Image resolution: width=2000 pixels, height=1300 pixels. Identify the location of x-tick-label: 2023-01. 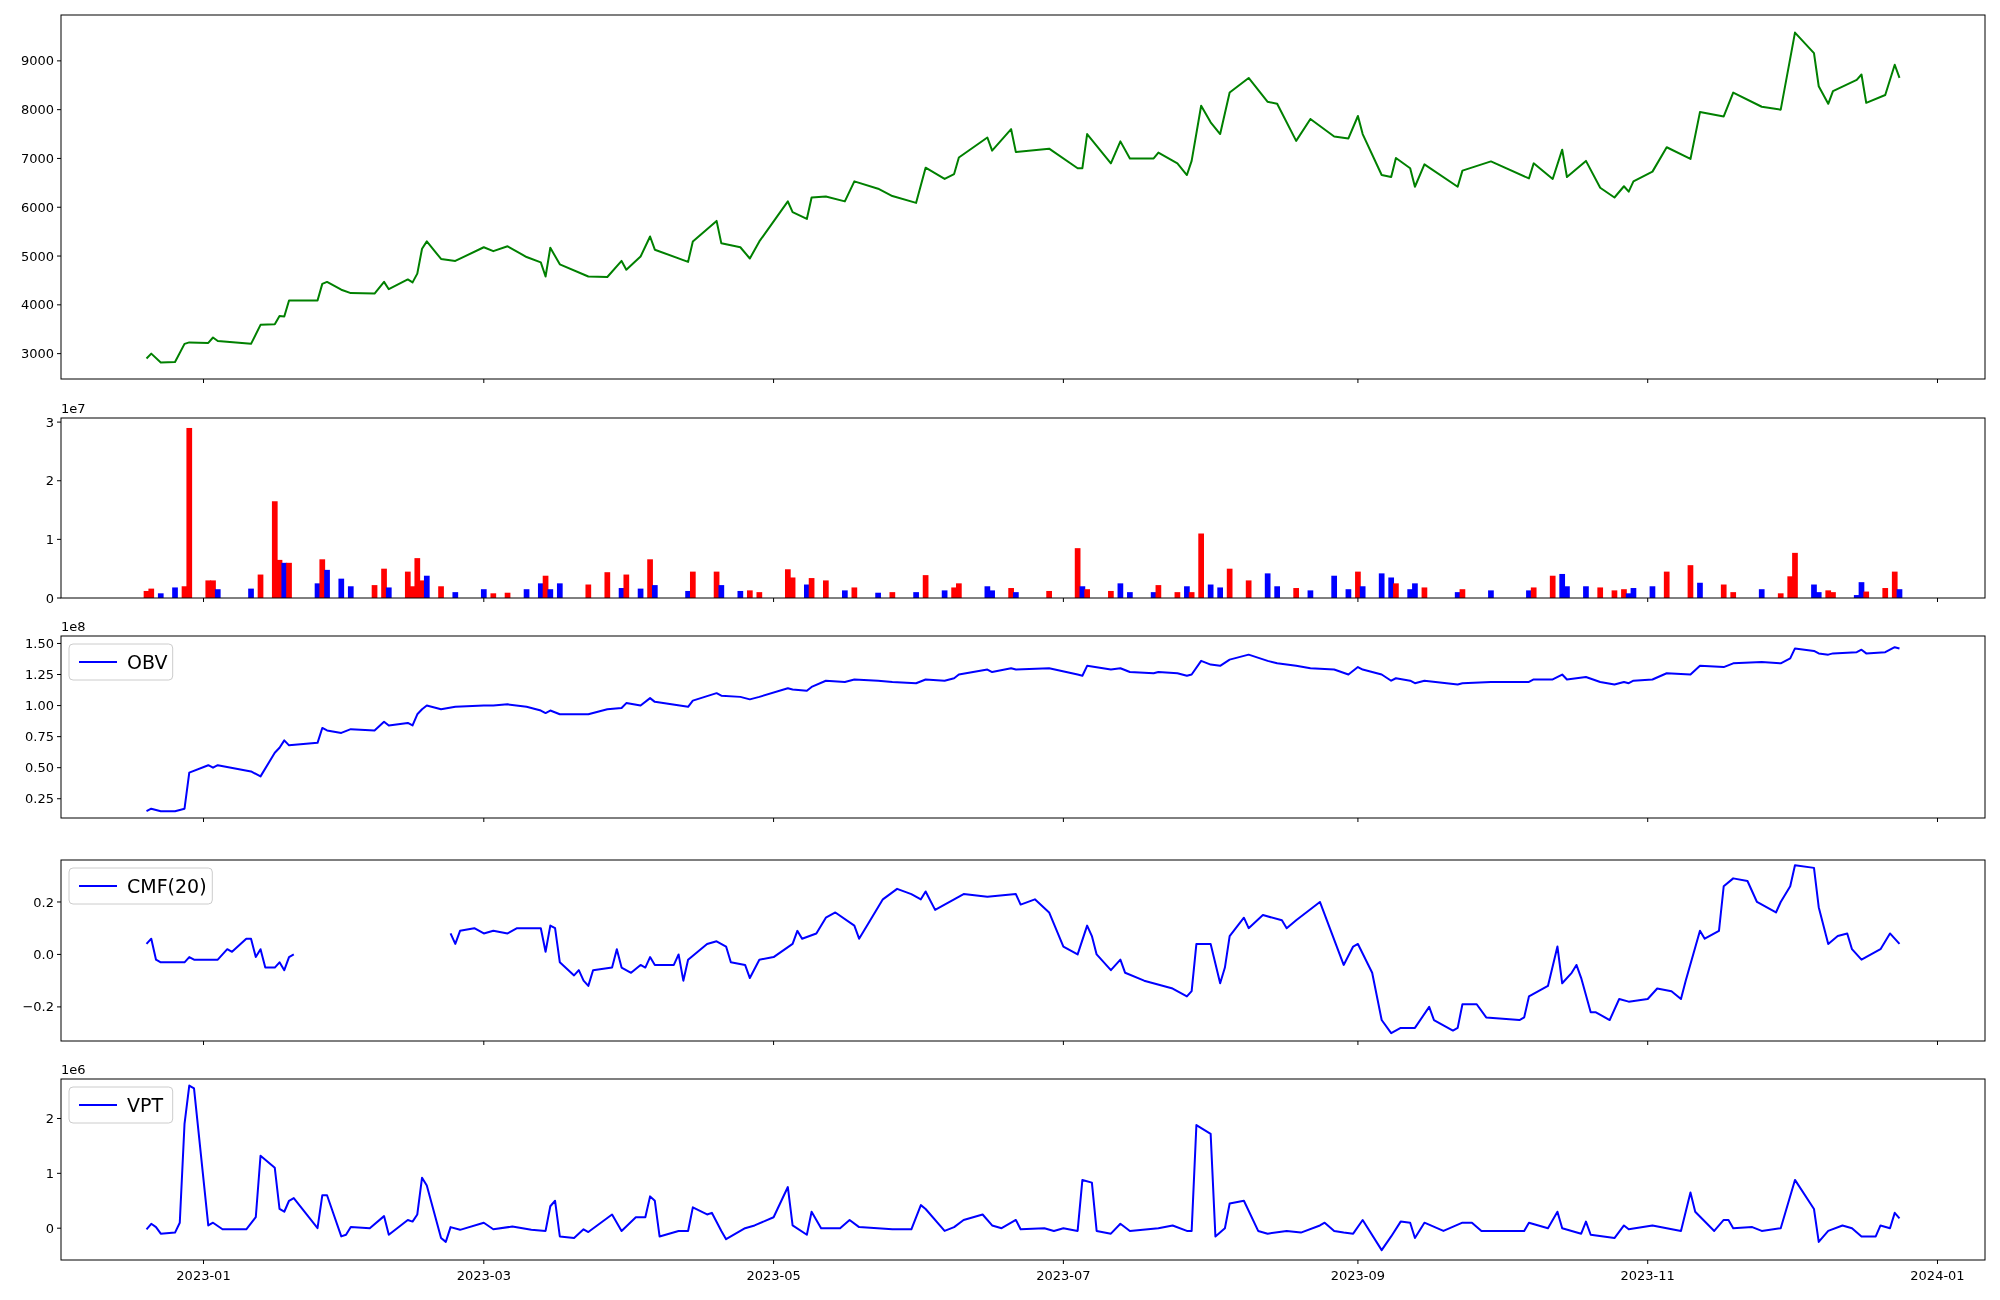
(203, 1275).